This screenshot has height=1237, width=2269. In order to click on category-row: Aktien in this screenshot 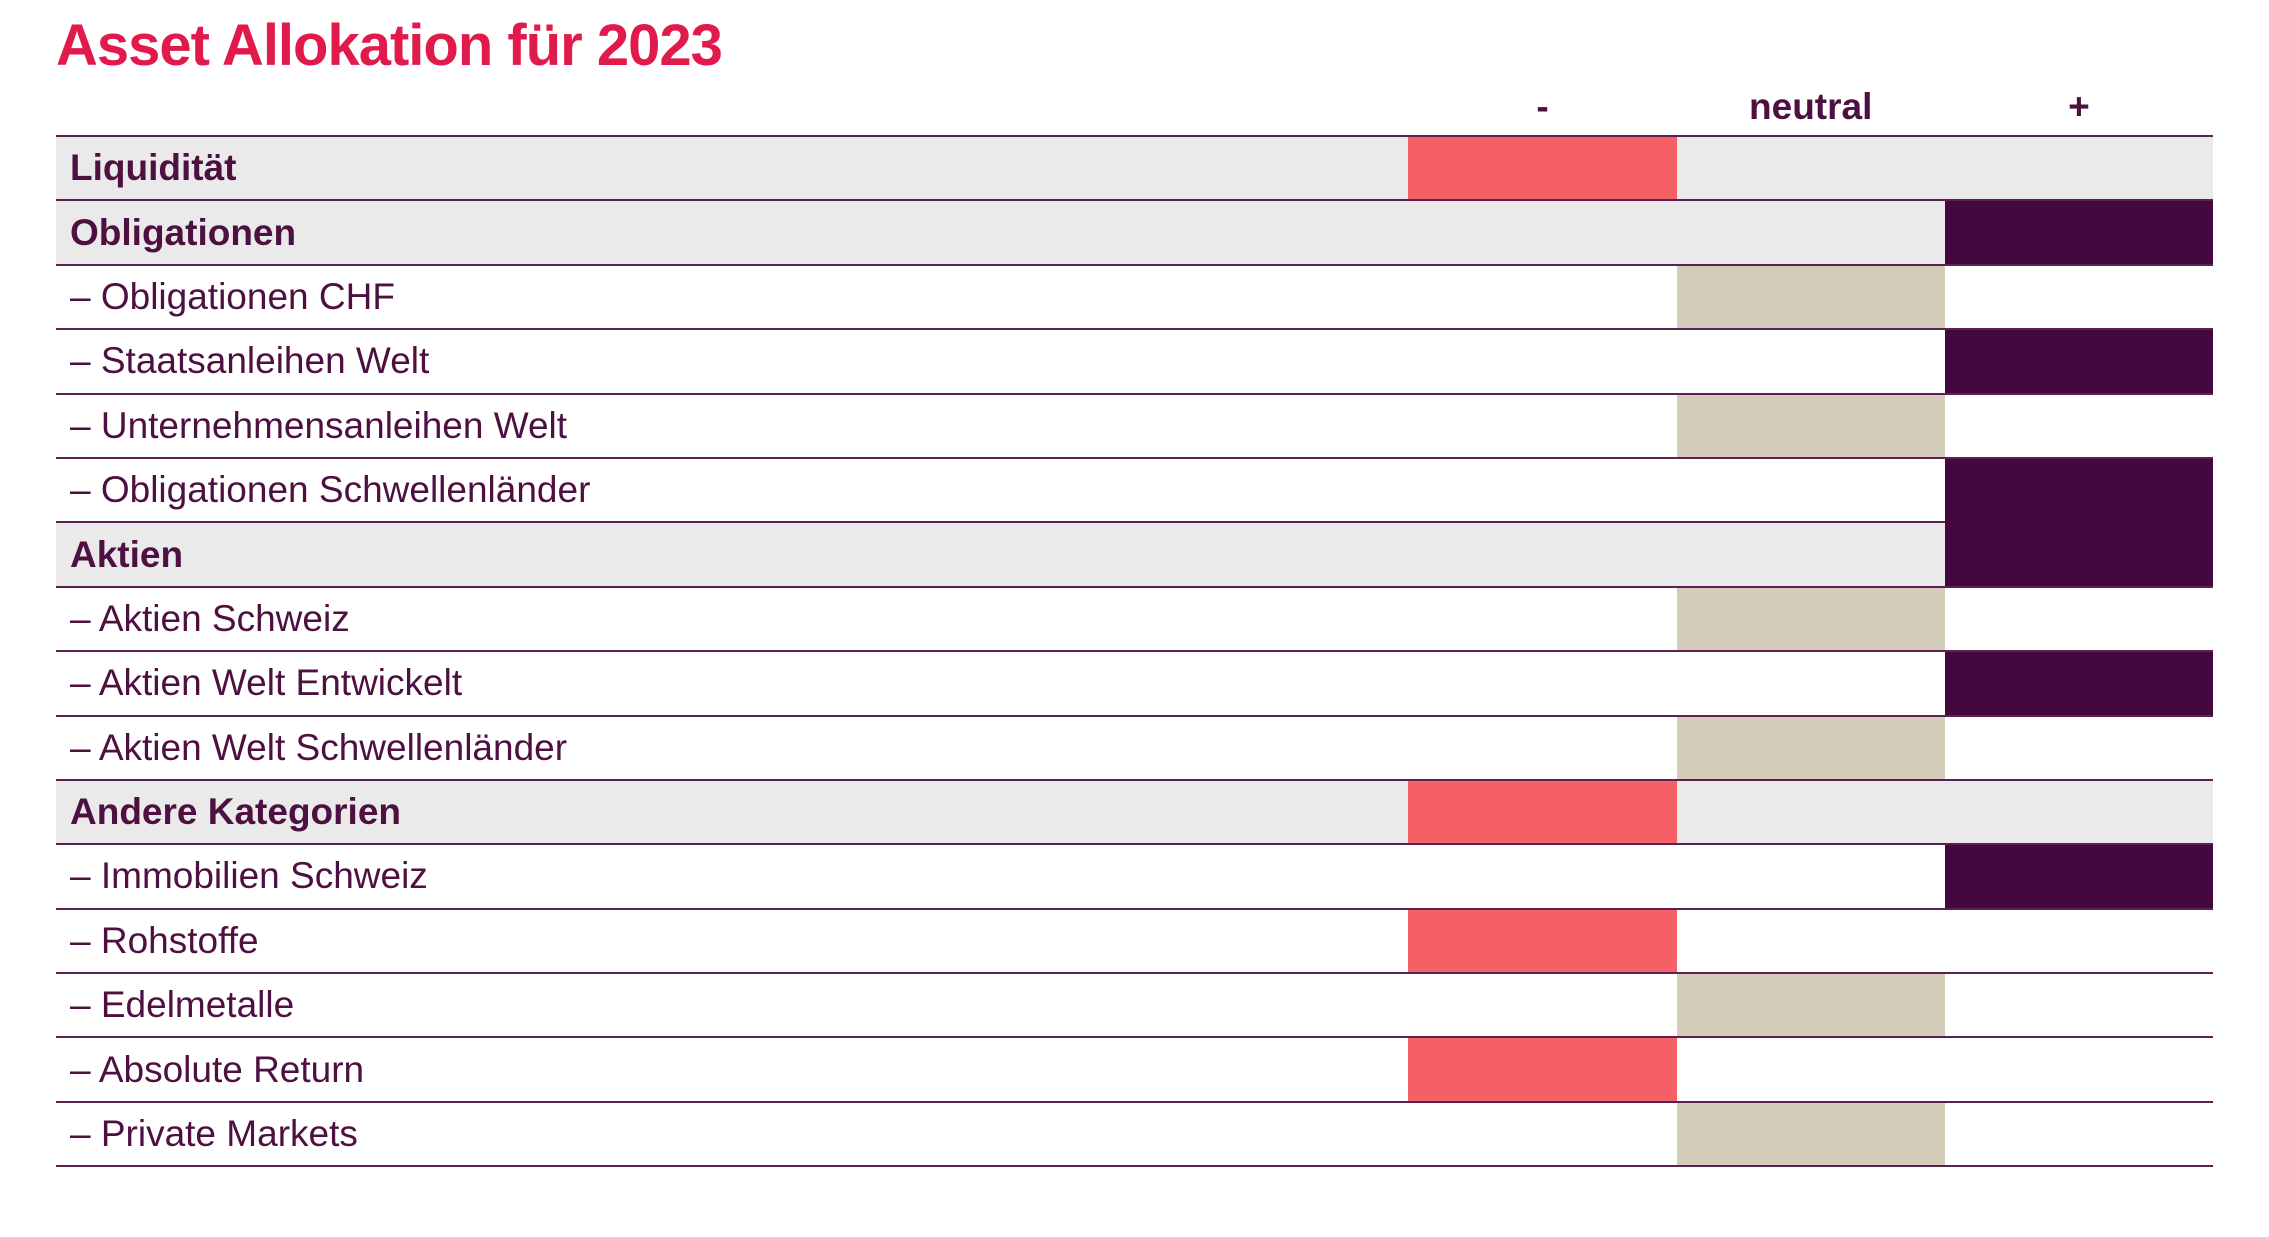, I will do `click(1134, 553)`.